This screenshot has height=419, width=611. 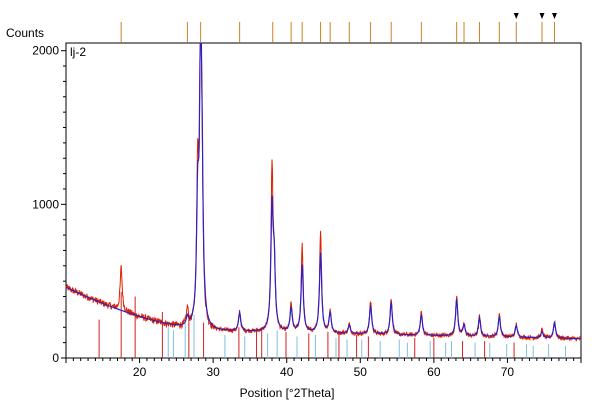 I want to click on y-tick-label: 0, so click(x=55, y=358).